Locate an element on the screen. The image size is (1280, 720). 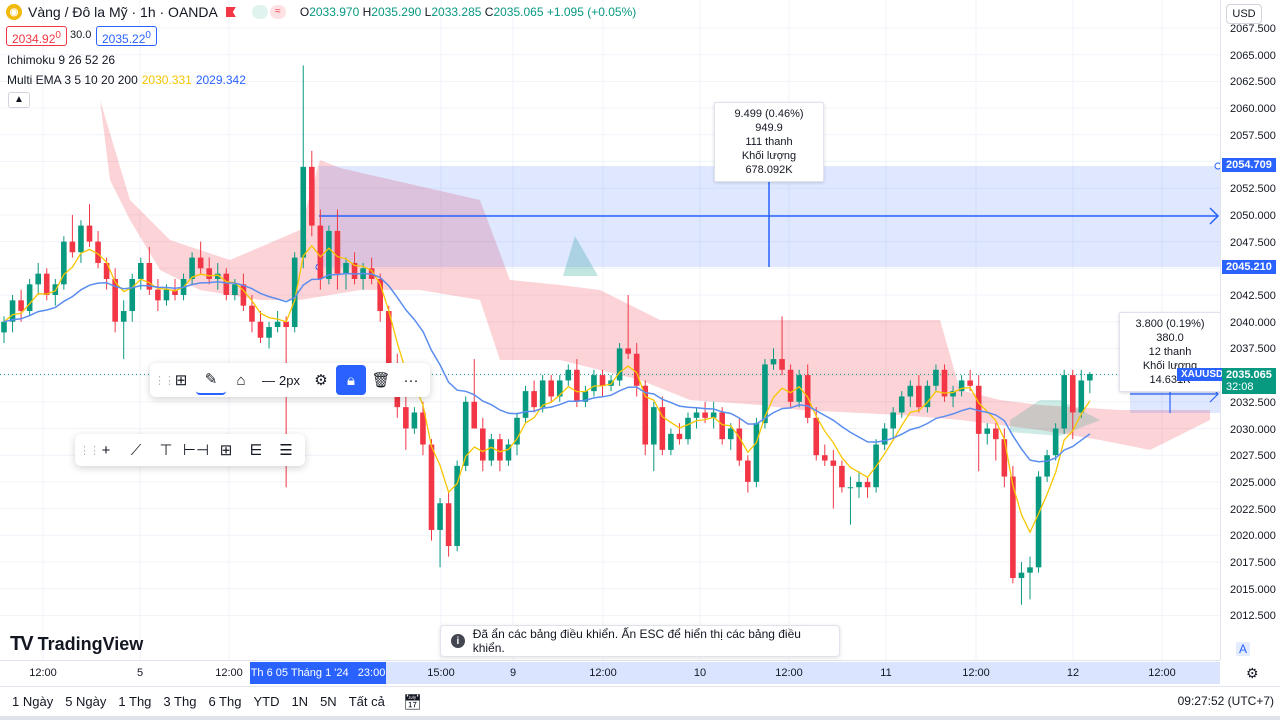
drawing-tools-toolbar: ⋮⋮ + ⟋ ⊤ ⊢⊣ ⊞ ⋿ ☰ is located at coordinates (190, 450).